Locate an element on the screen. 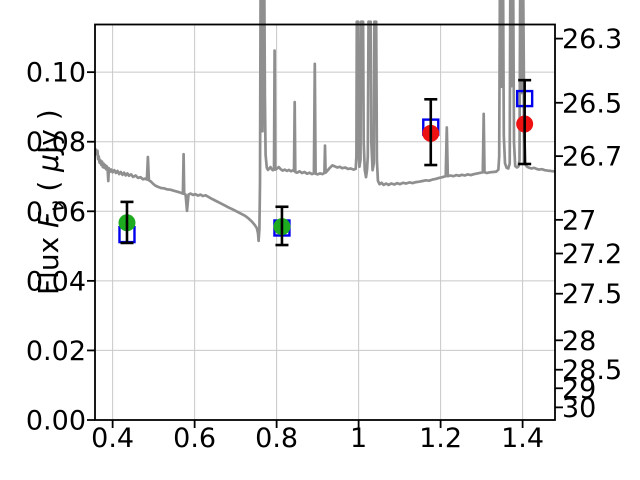 The image size is (640, 480). x-tick-label: 0.8 is located at coordinates (276, 438).